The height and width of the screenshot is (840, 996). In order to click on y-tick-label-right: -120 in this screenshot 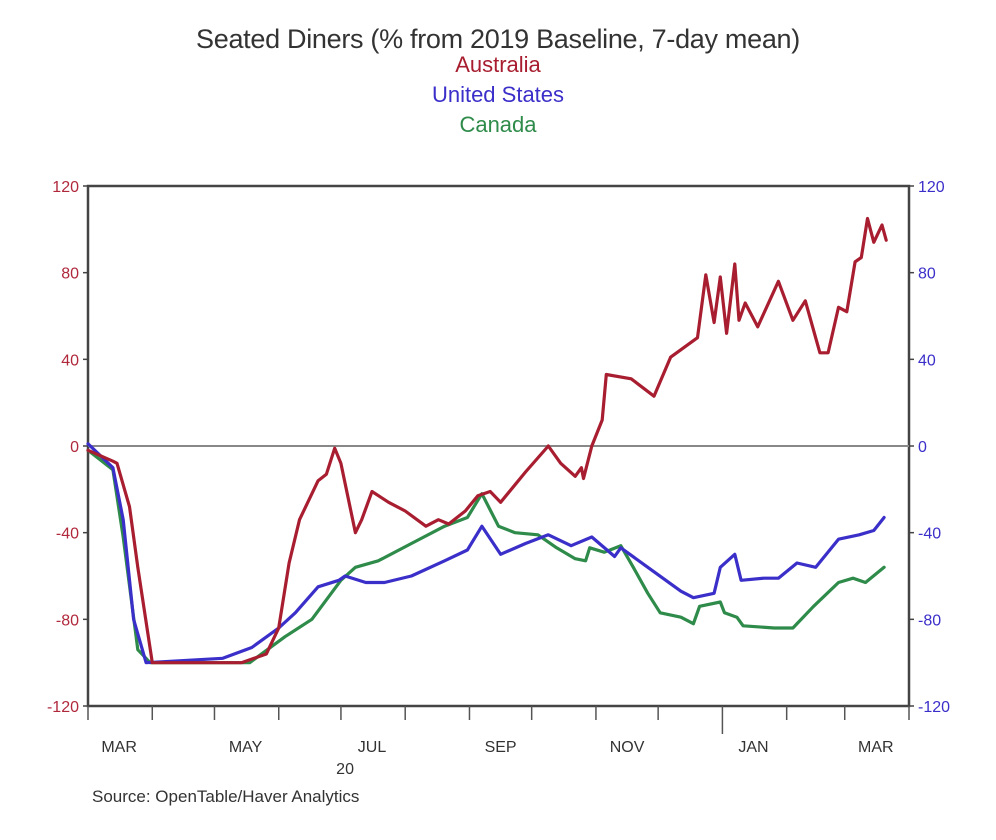, I will do `click(934, 707)`.